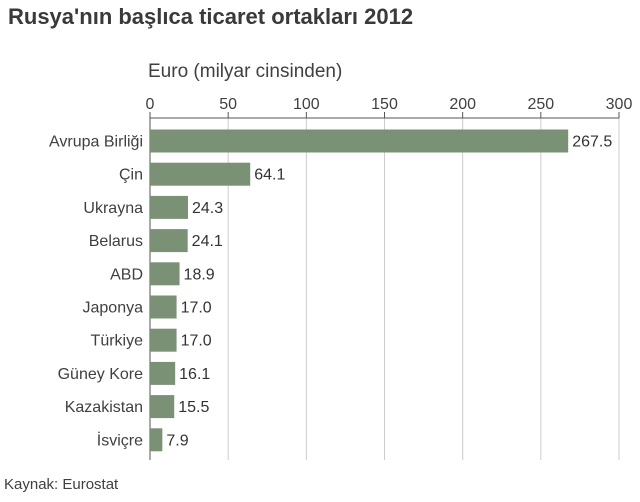 This screenshot has height=502, width=640. What do you see at coordinates (592, 142) in the screenshot?
I see `data-label: 267.5` at bounding box center [592, 142].